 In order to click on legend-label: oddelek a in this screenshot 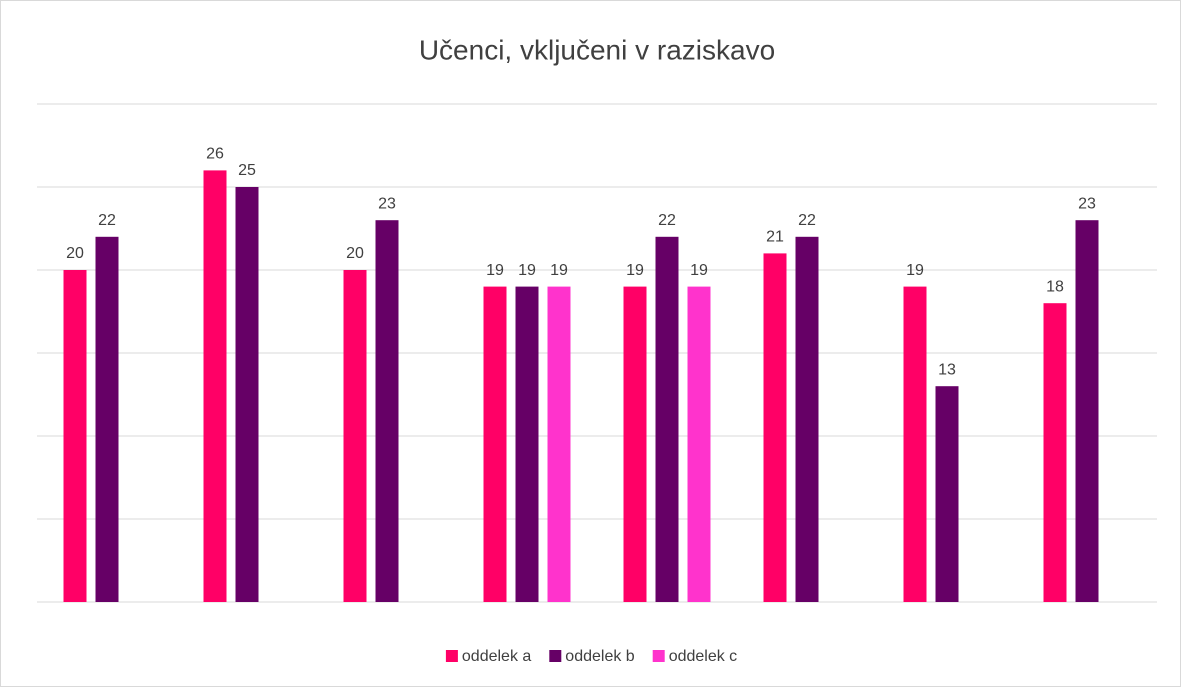, I will do `click(496, 656)`.